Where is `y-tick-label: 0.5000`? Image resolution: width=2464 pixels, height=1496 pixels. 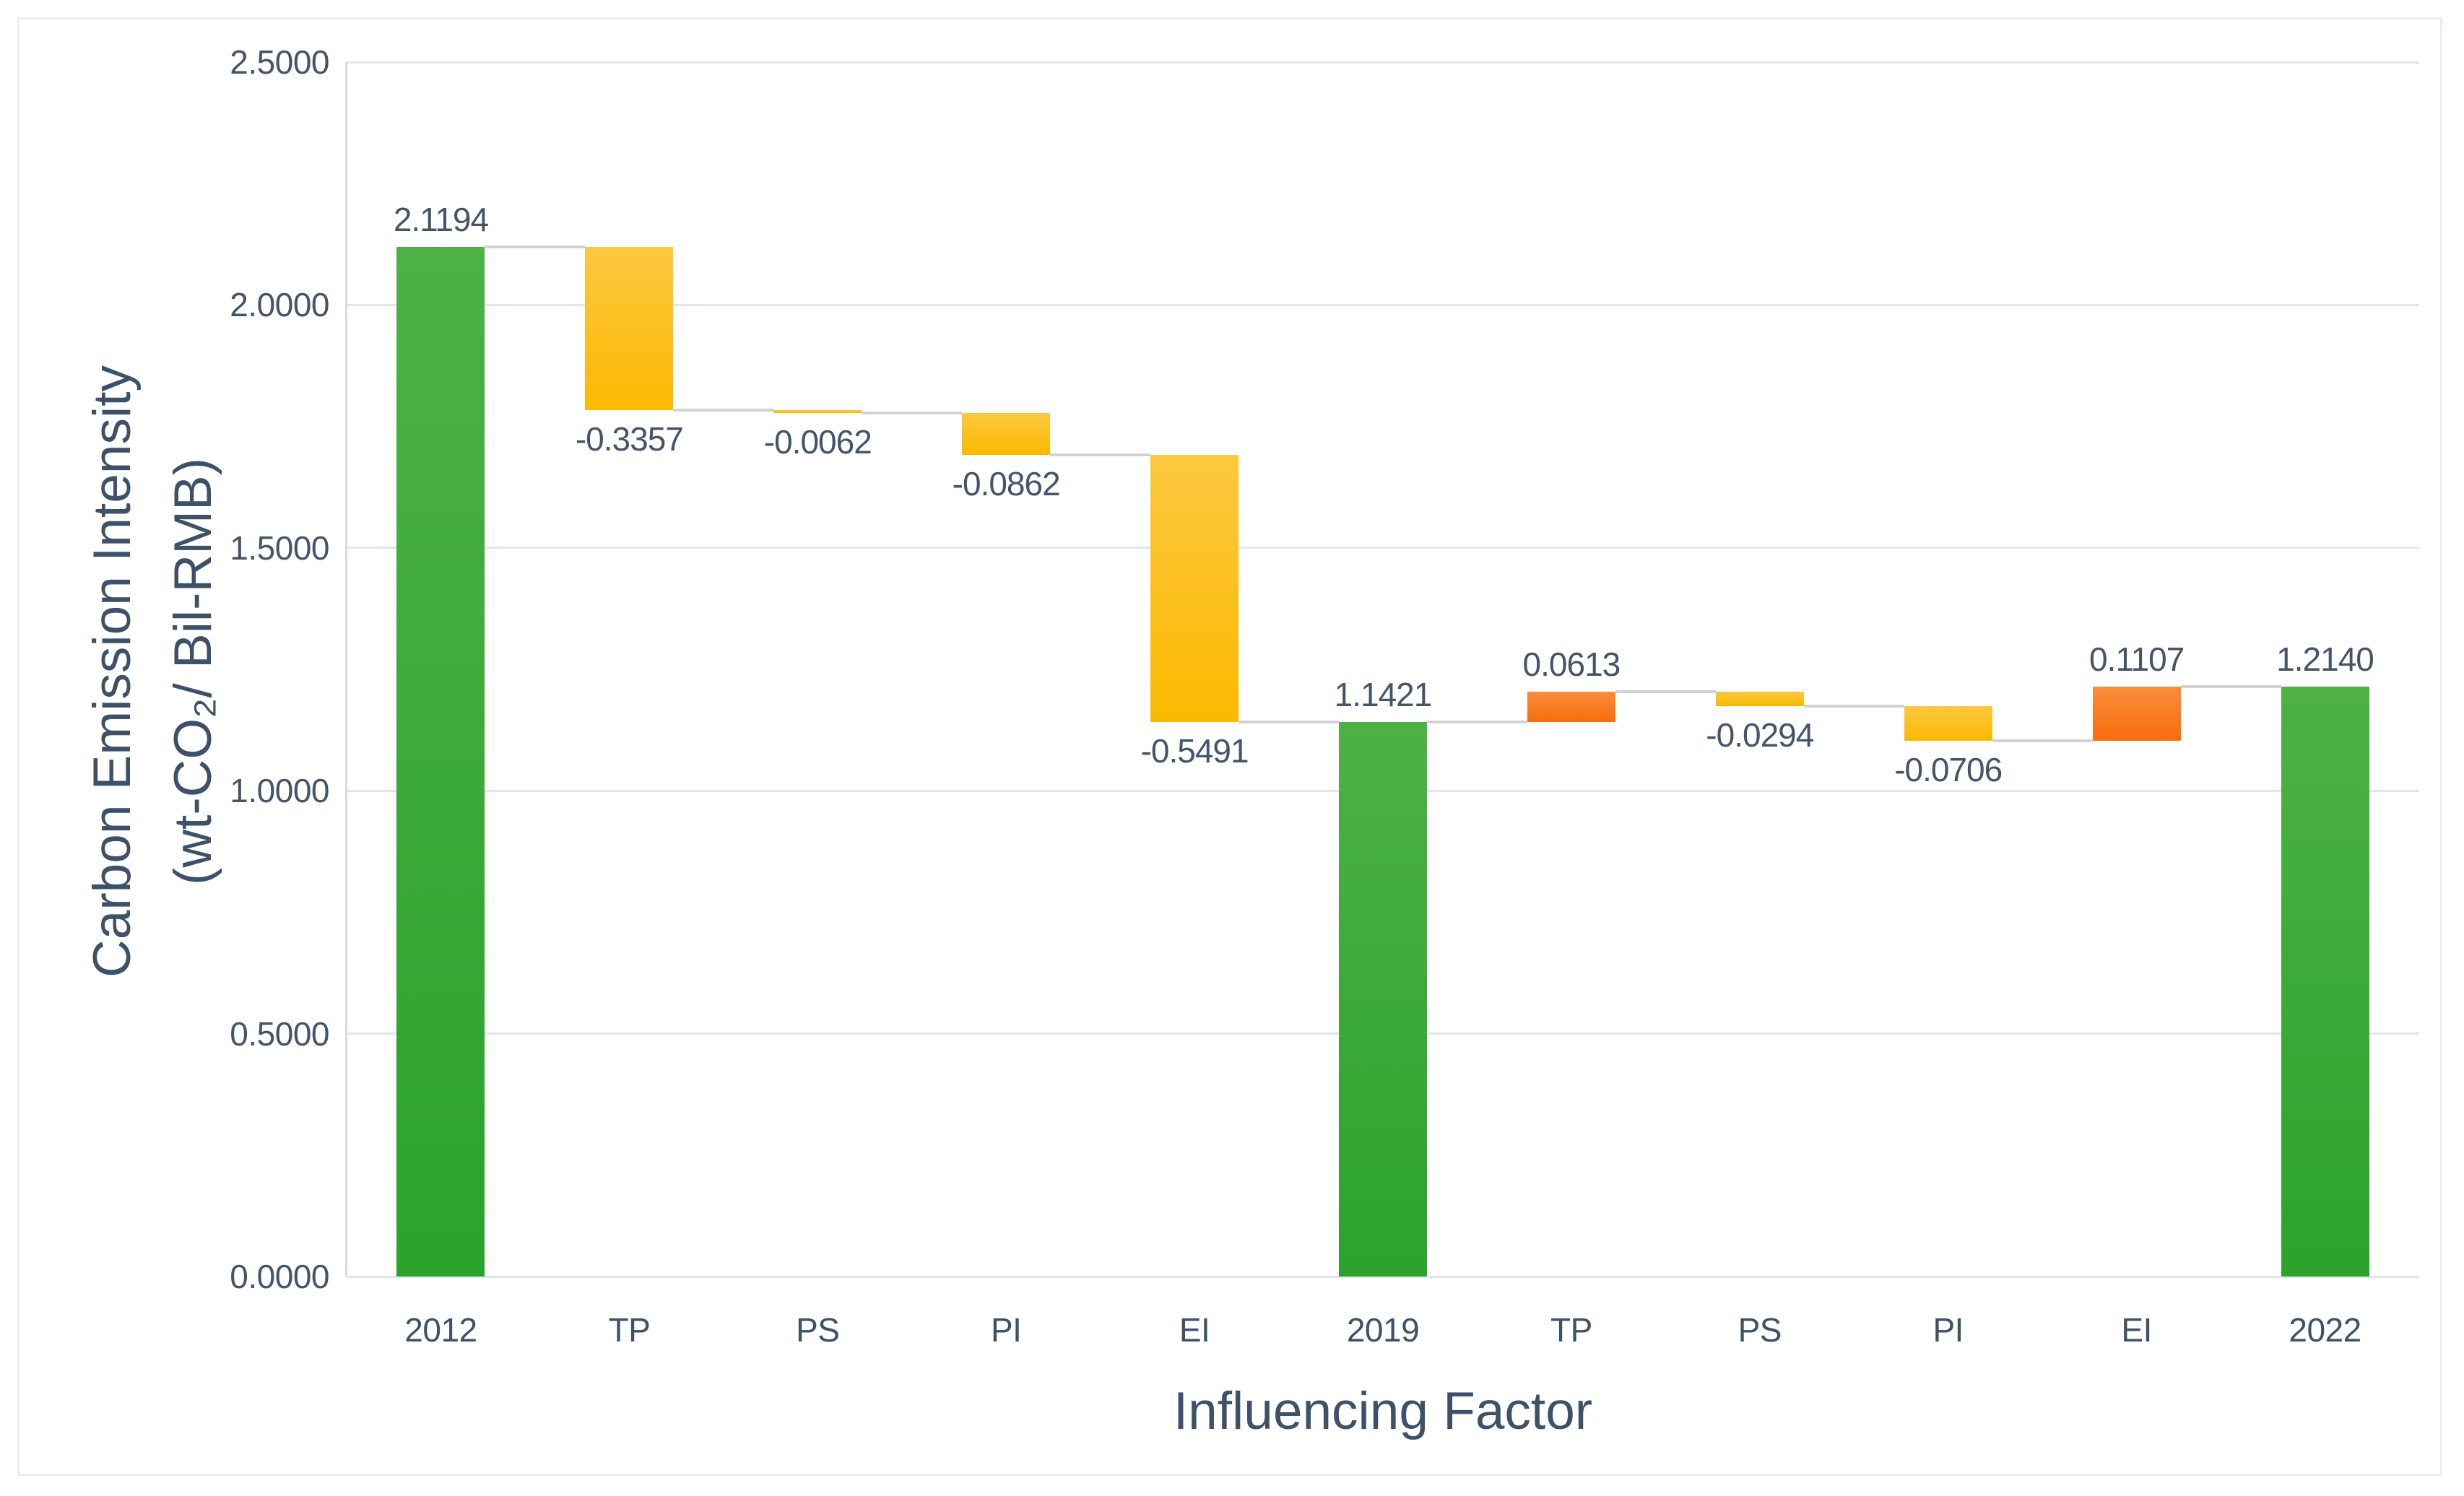 y-tick-label: 0.5000 is located at coordinates (279, 1033).